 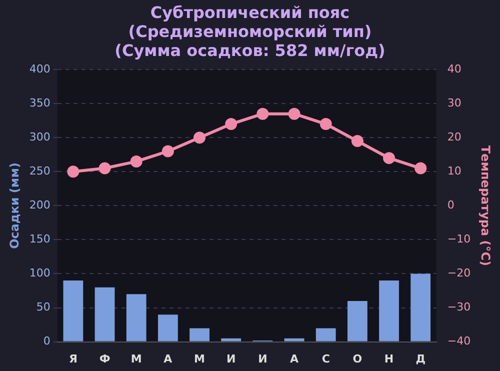 What do you see at coordinates (389, 359) in the screenshot?
I see `x-tick-label: Н` at bounding box center [389, 359].